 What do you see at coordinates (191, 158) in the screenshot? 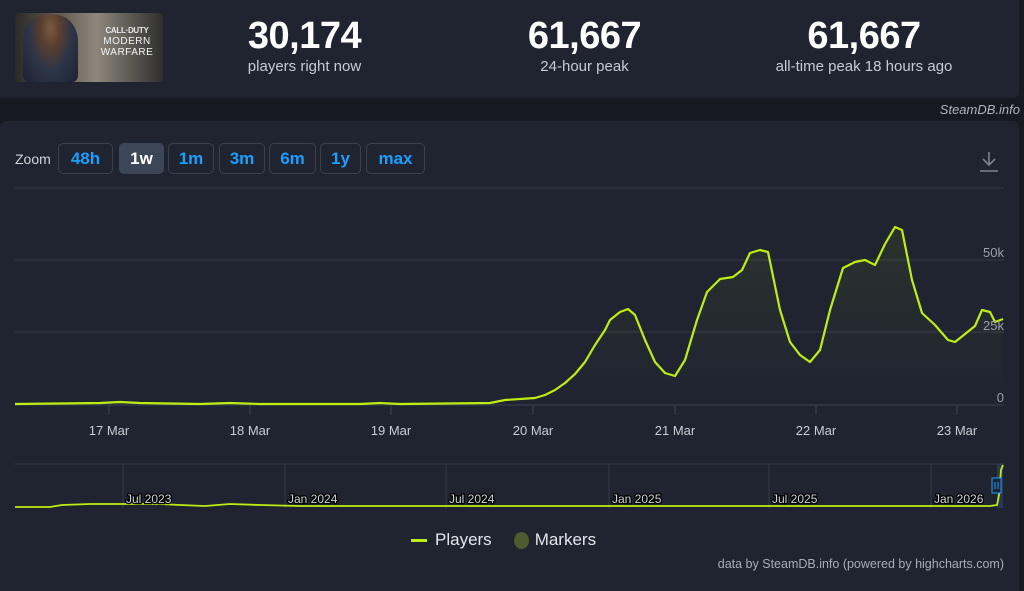
I see `zoom-button-1m: 1m` at bounding box center [191, 158].